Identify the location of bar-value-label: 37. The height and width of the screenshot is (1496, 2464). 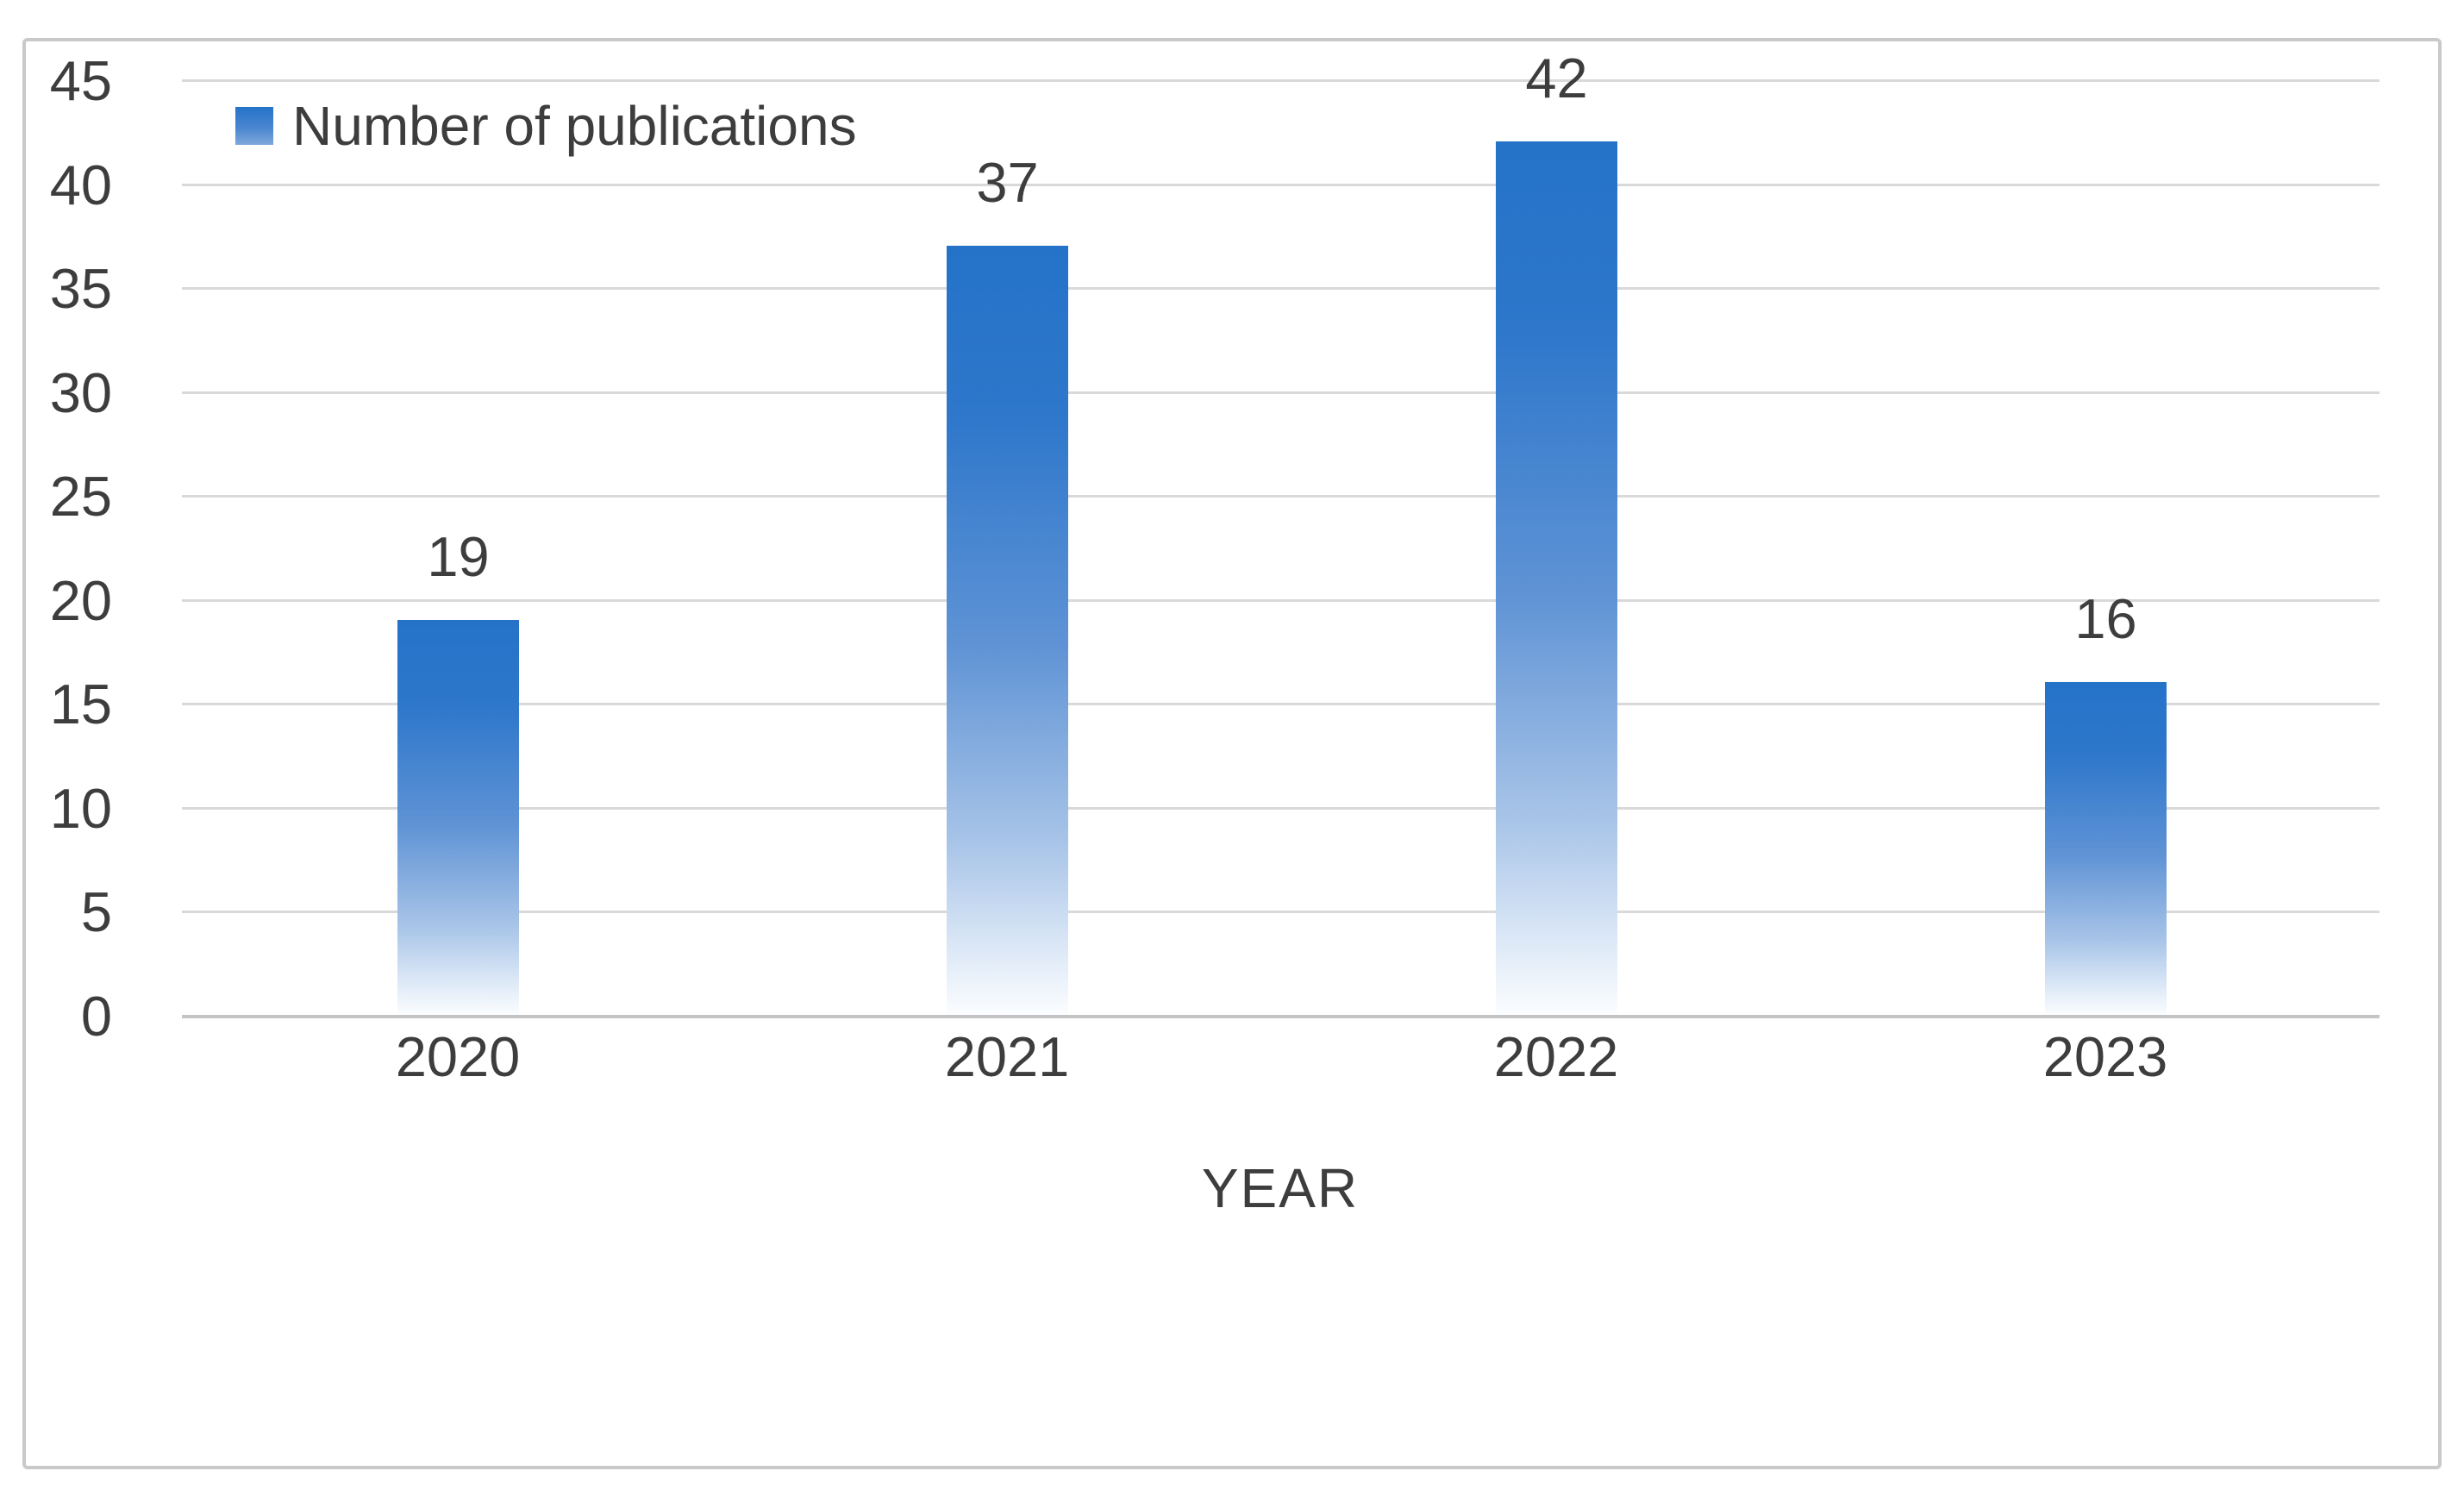
(1007, 182).